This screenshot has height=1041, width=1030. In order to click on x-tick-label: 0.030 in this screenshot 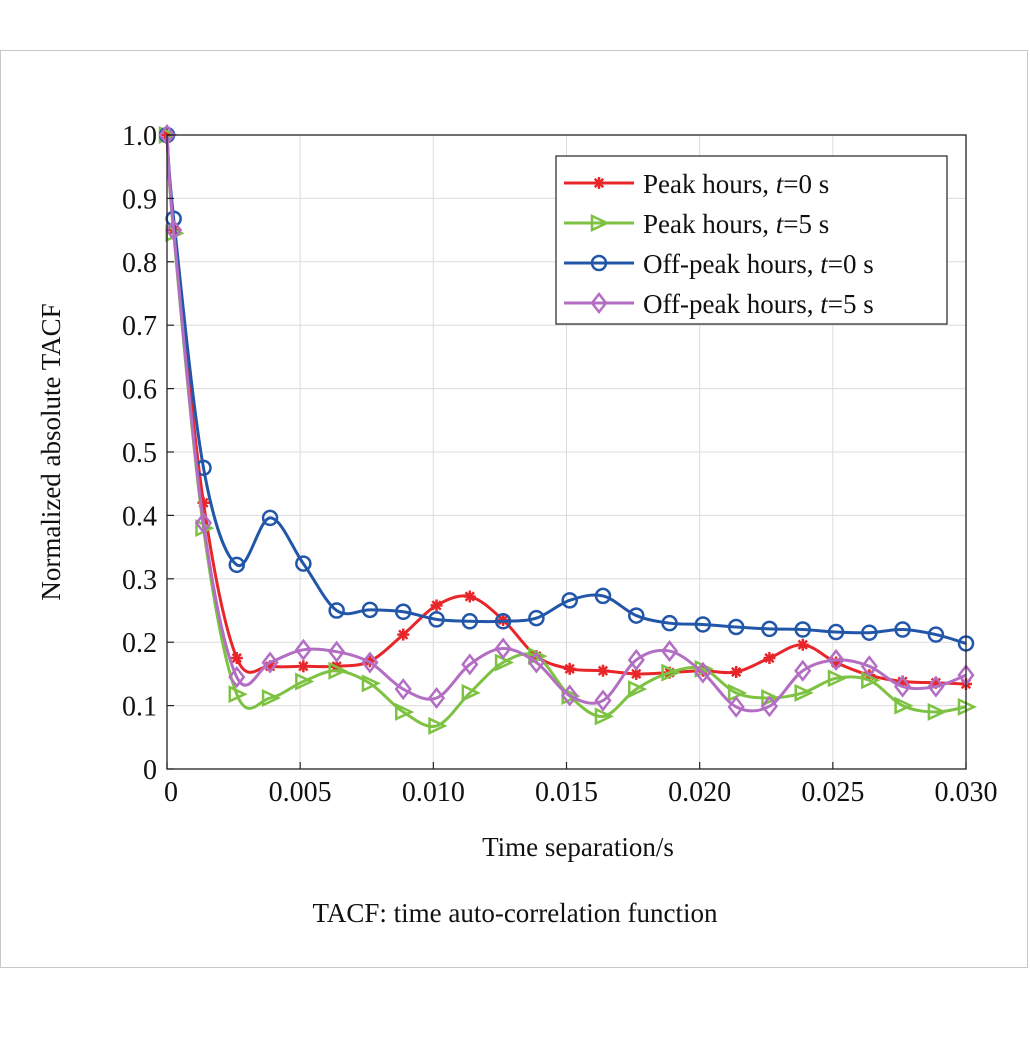, I will do `click(966, 792)`.